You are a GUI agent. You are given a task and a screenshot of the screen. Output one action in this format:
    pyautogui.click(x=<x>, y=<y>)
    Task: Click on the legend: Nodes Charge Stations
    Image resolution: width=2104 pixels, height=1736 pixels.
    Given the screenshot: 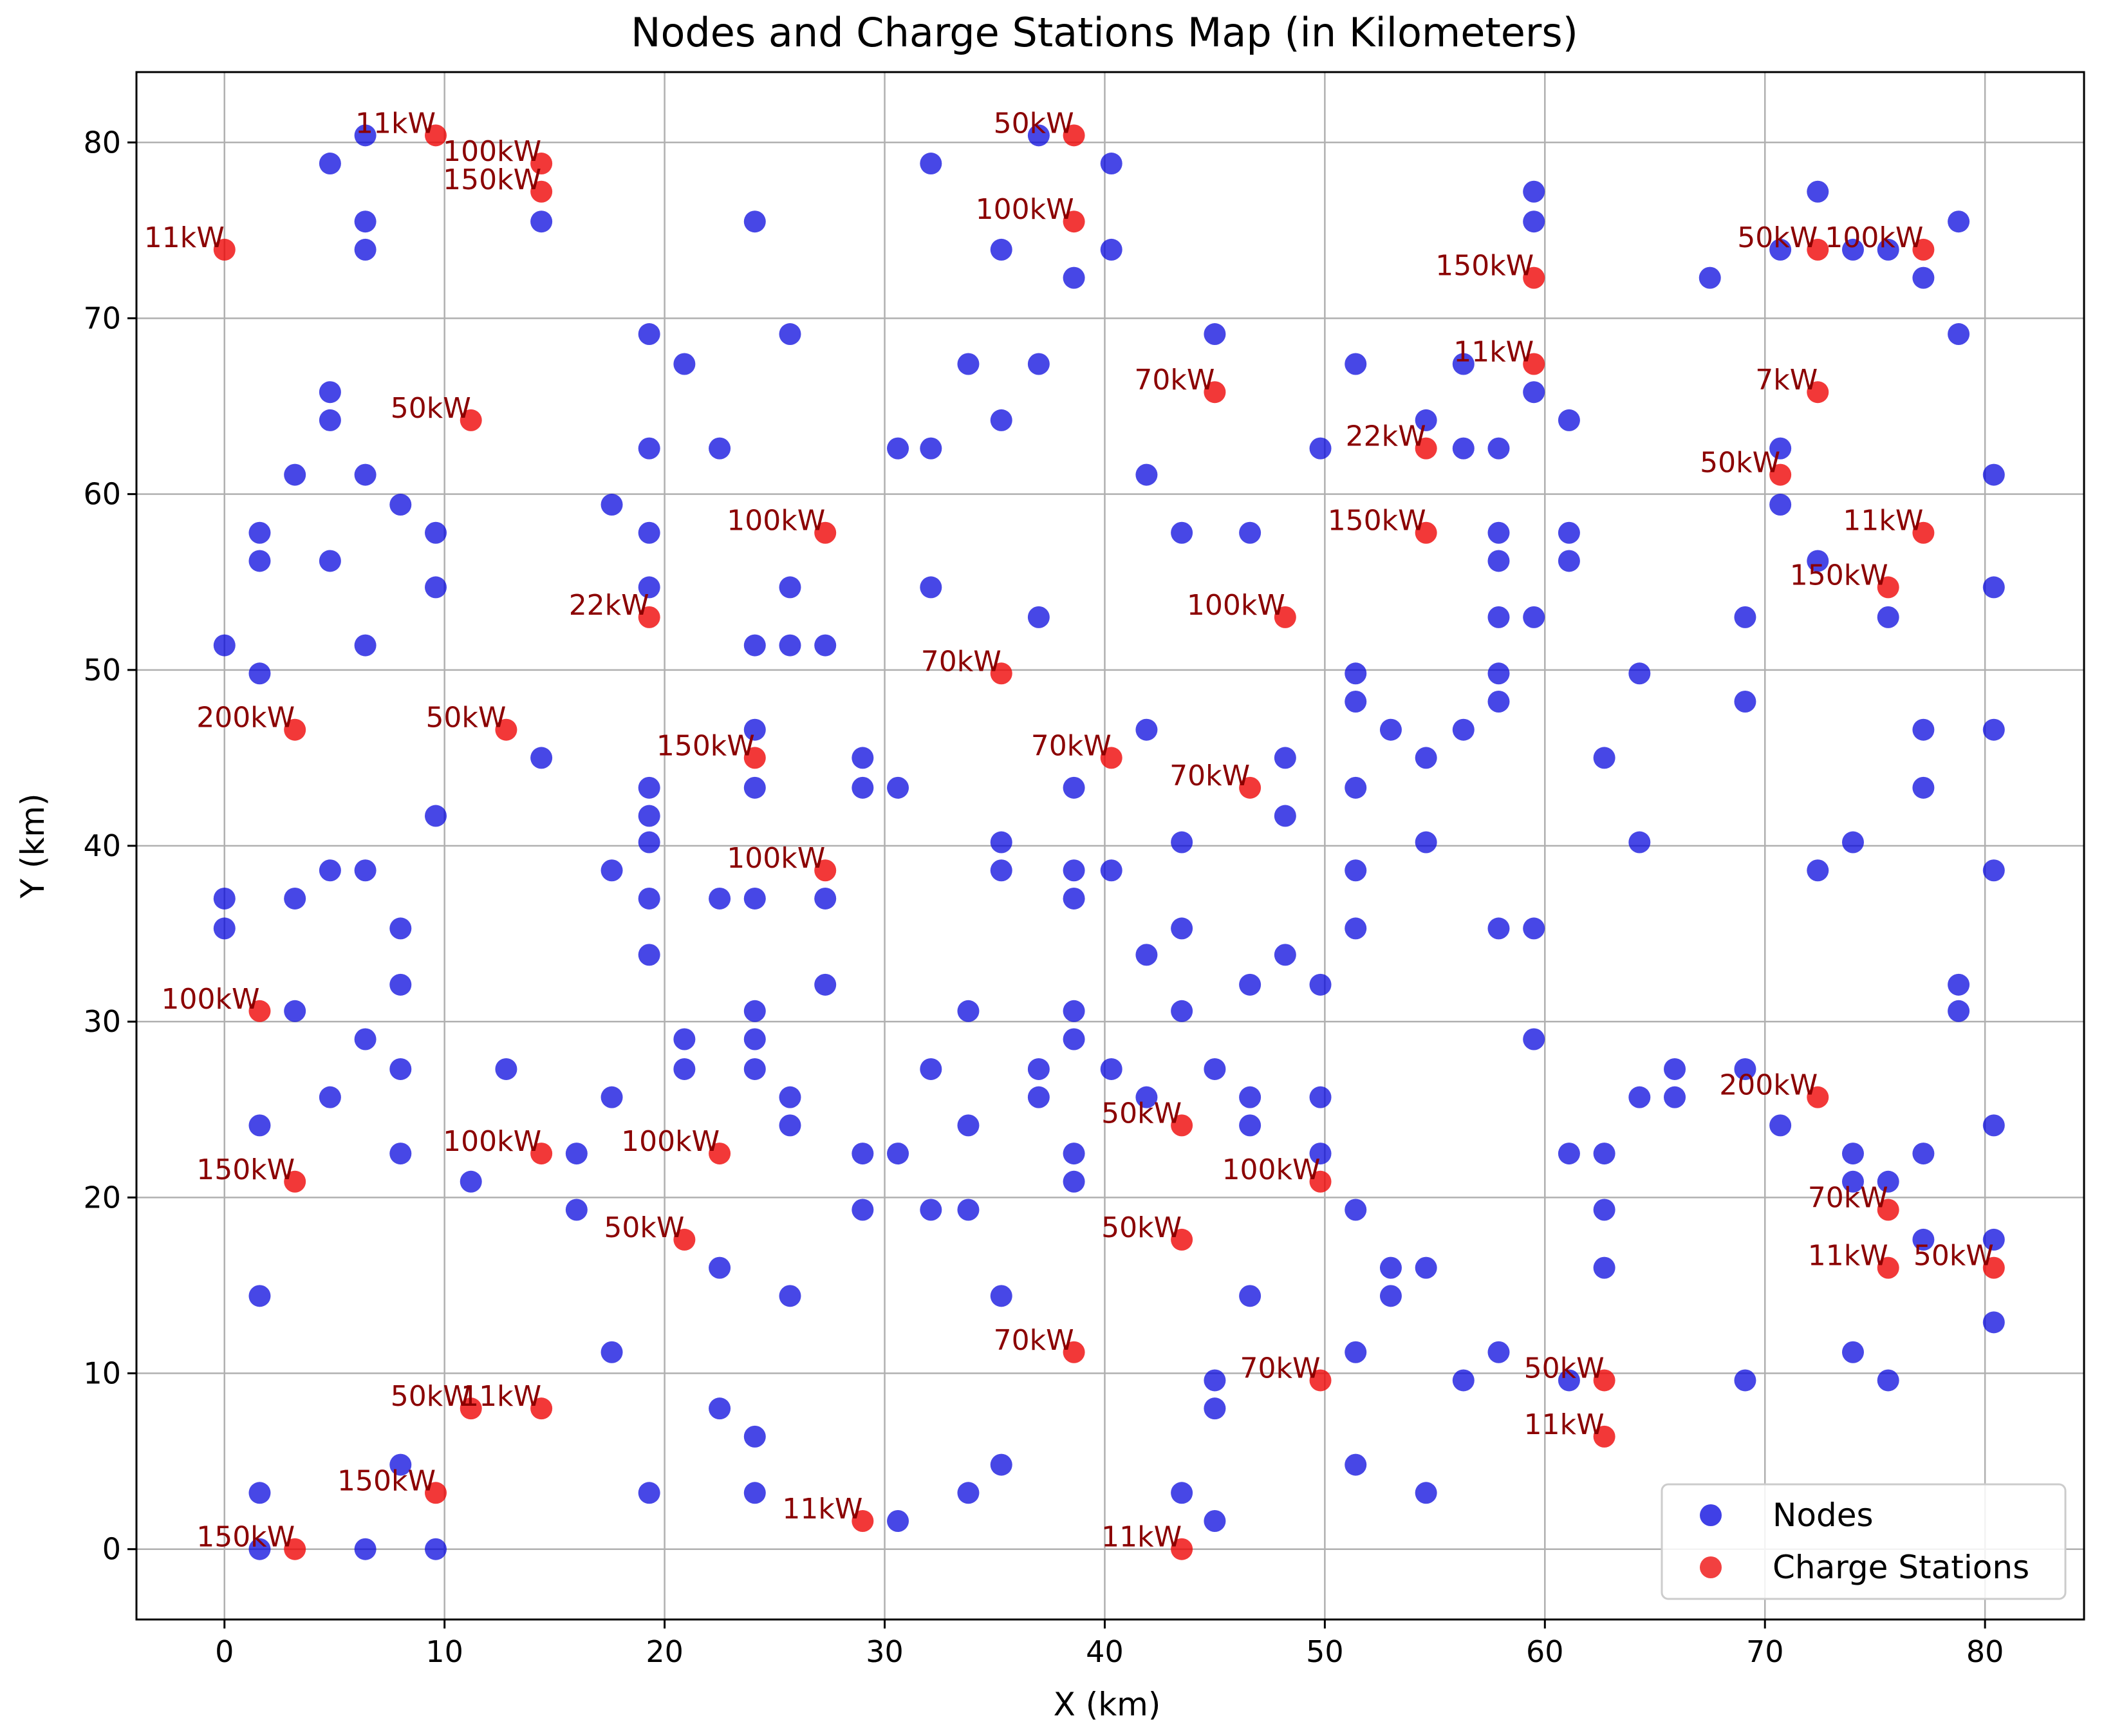 What is the action you would take?
    pyautogui.click(x=1864, y=1541)
    